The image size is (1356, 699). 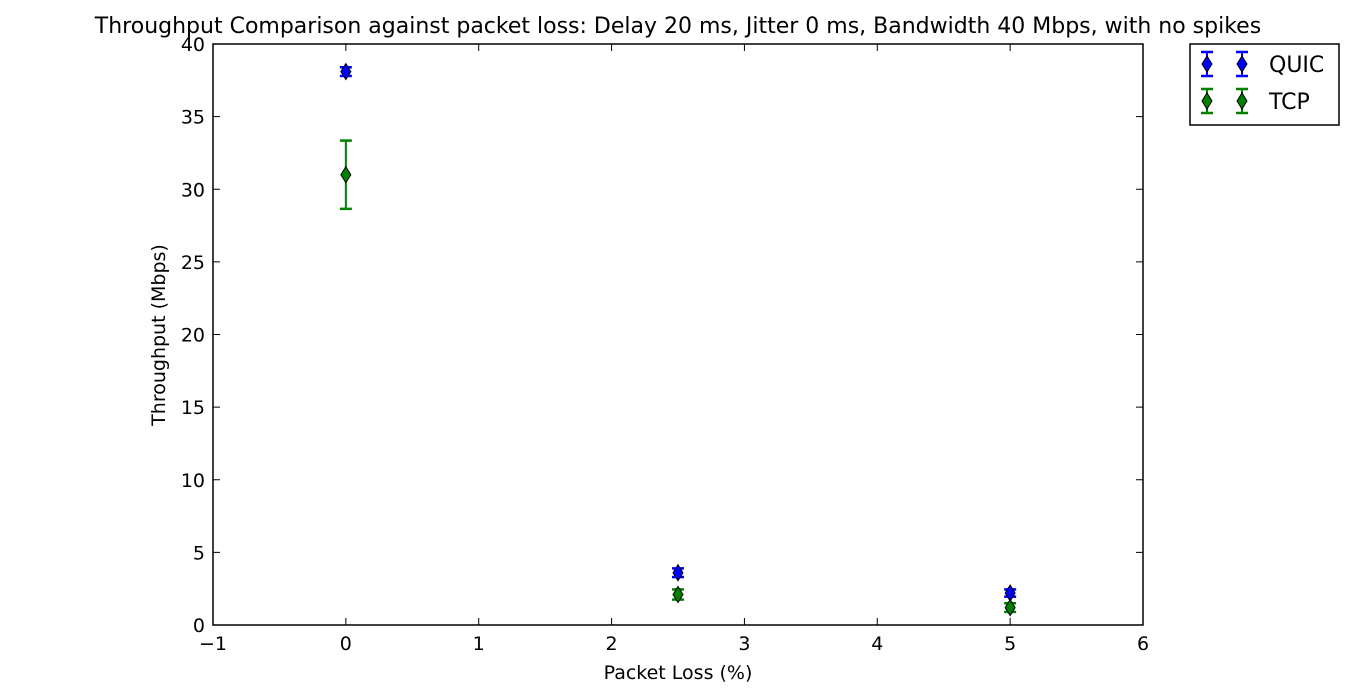 I want to click on legend-label: TCP, so click(x=1289, y=102).